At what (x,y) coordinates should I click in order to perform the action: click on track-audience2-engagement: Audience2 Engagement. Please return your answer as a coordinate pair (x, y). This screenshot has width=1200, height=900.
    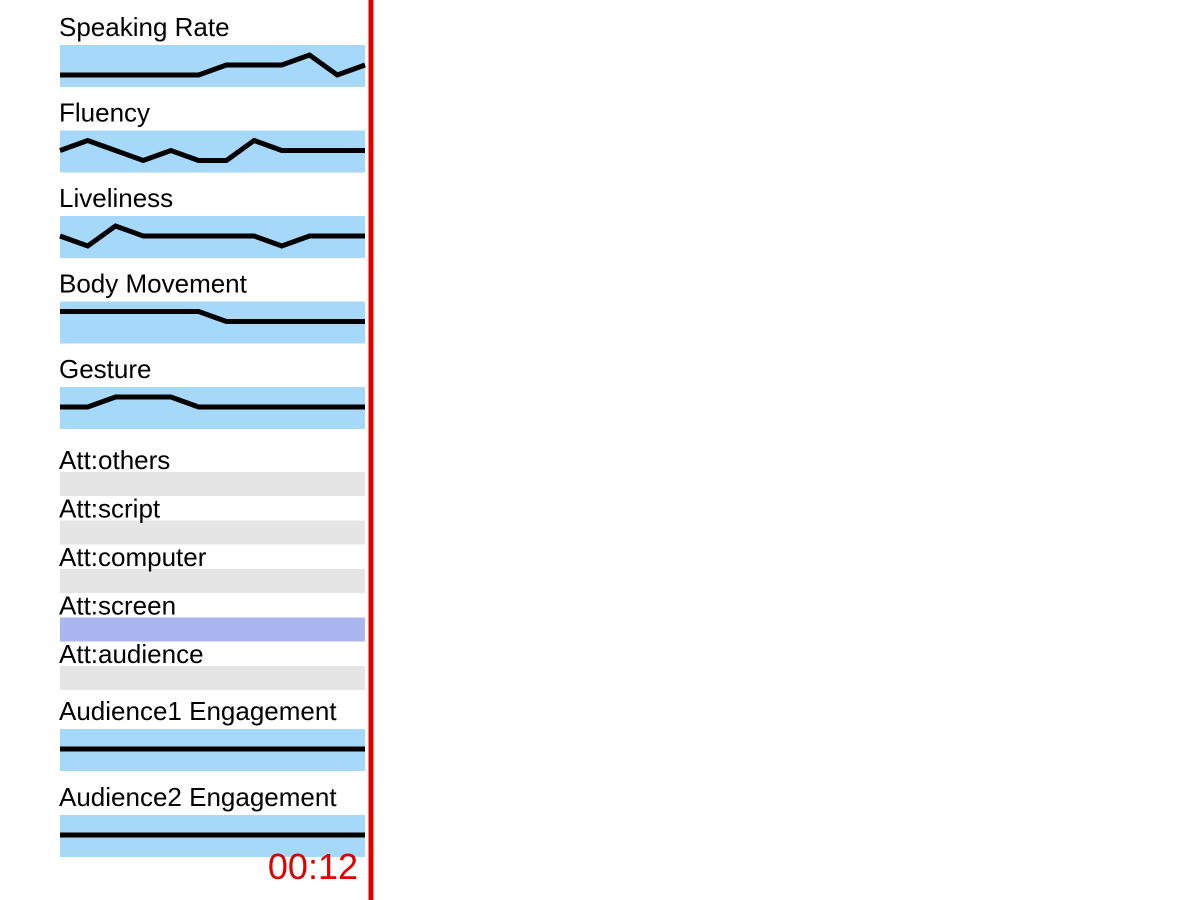
    Looking at the image, I should click on (212, 819).